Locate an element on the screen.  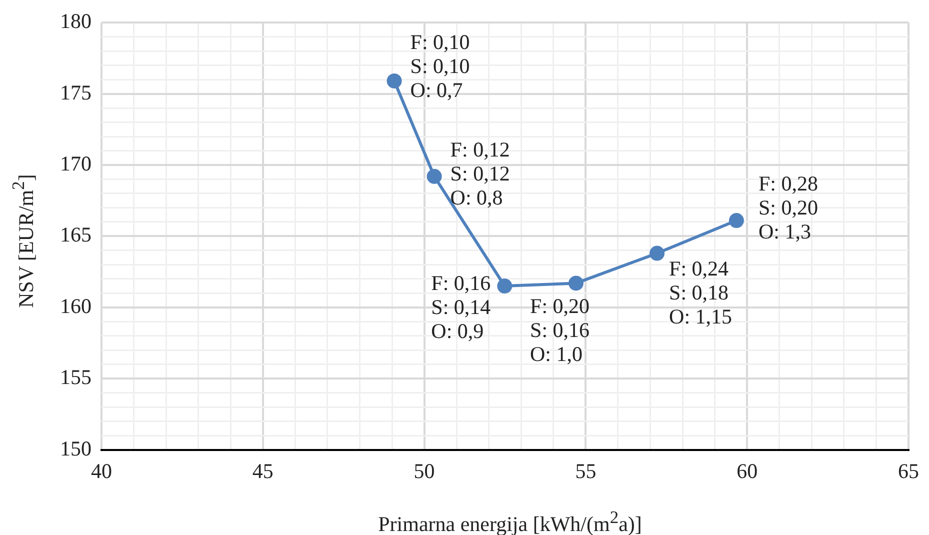
x-tick-label: 40 is located at coordinates (101, 470).